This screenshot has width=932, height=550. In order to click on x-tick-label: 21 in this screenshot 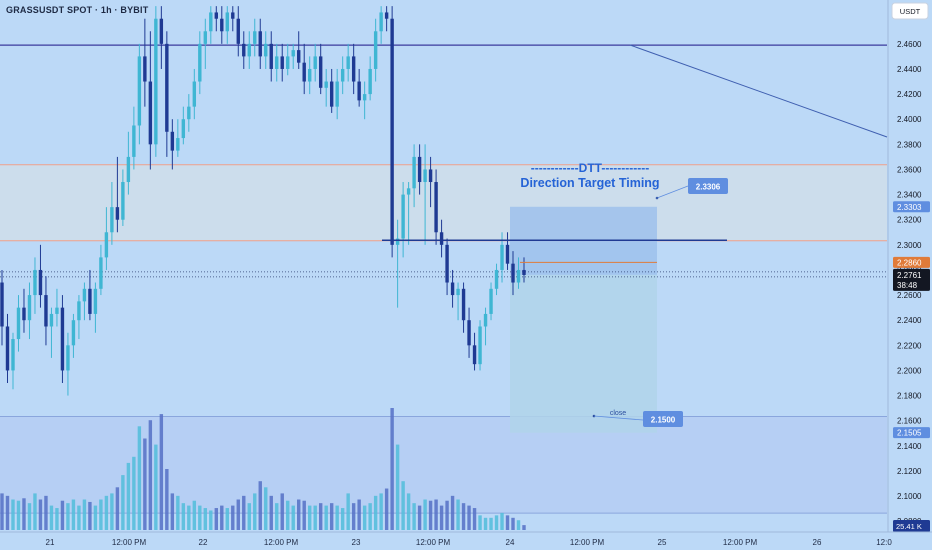, I will do `click(50, 542)`.